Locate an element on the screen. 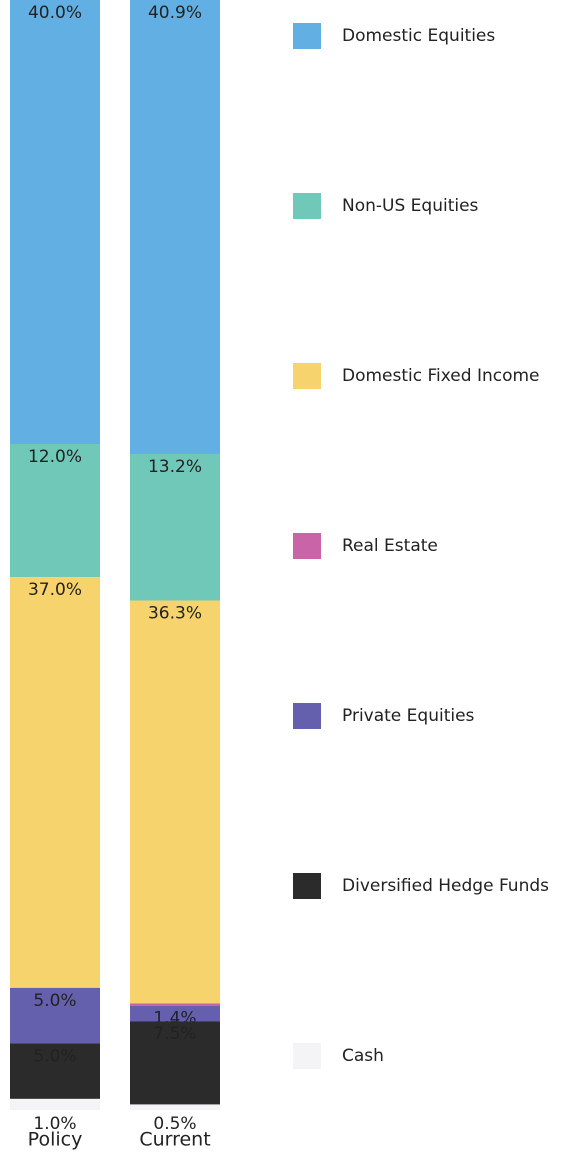 Image resolution: width=577 pixels, height=1154 pixels. value-label: 0.5% is located at coordinates (174, 1124).